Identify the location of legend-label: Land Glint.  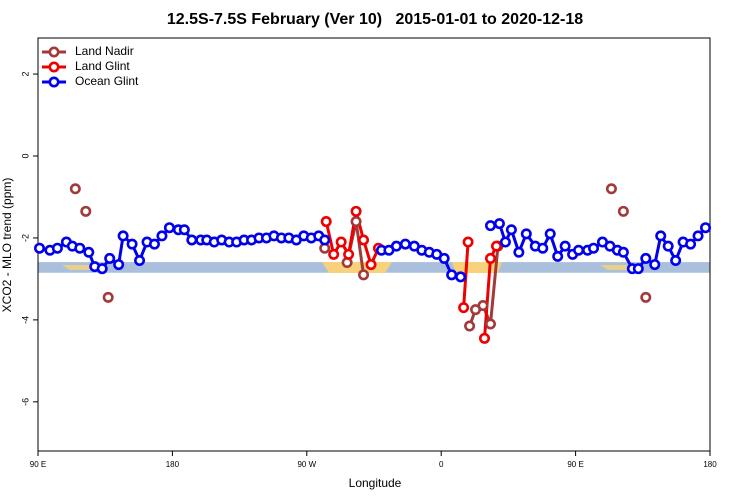
(102, 66).